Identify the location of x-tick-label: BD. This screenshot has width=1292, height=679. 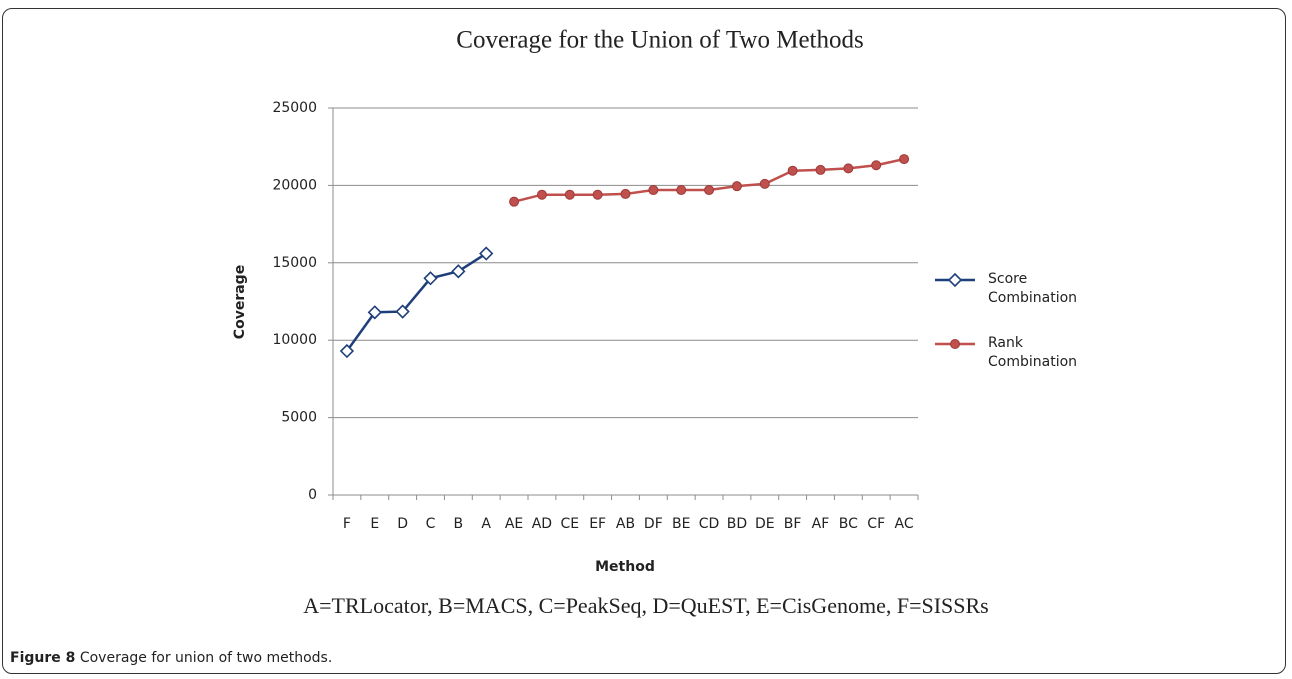
(737, 524).